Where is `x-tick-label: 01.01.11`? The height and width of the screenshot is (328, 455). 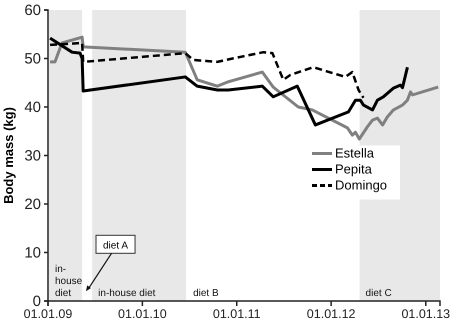 x-tick-label: 01.01.11 is located at coordinates (236, 313).